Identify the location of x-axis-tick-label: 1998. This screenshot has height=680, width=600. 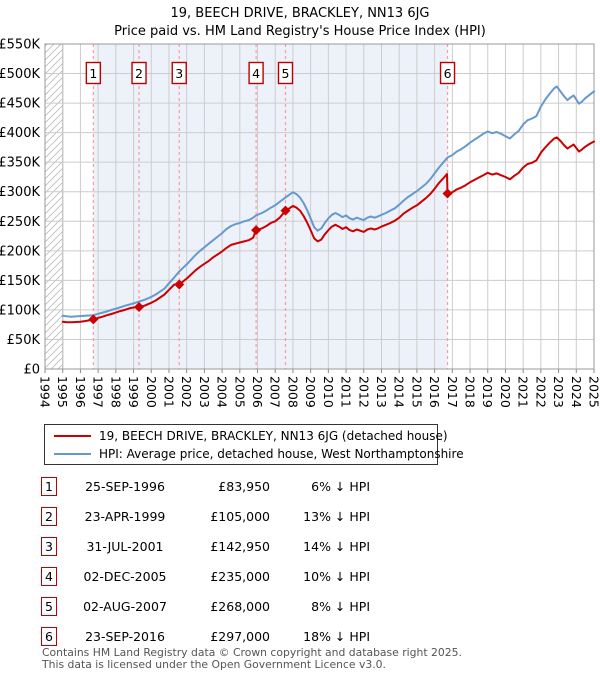
(115, 392).